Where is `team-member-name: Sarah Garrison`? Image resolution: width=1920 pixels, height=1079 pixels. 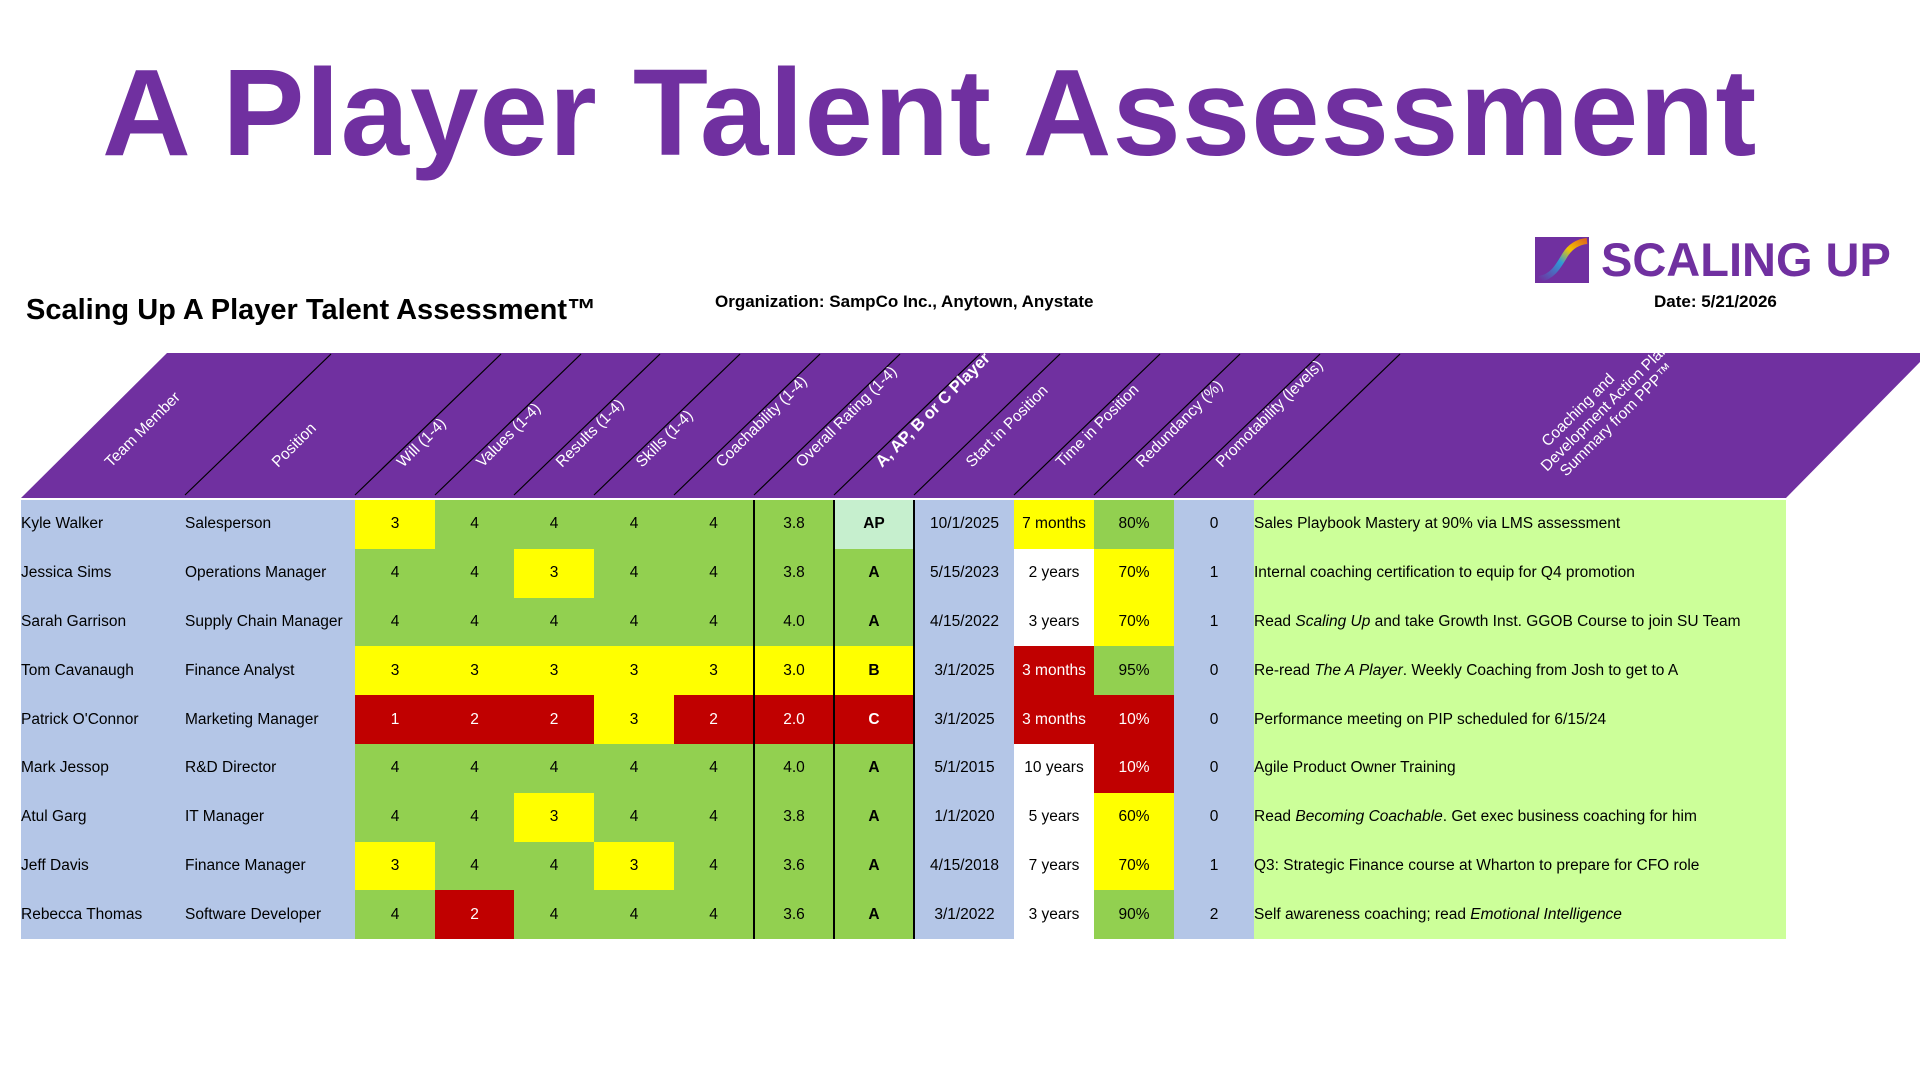
team-member-name: Sarah Garrison is located at coordinates (103, 622).